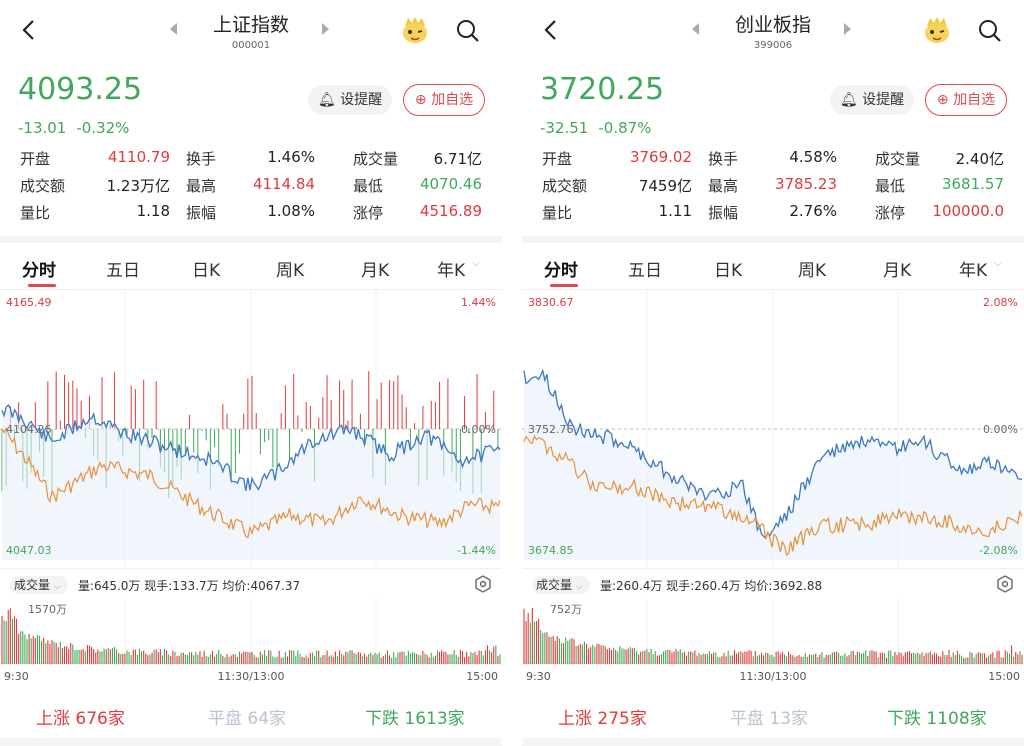 Image resolution: width=1024 pixels, height=746 pixels. What do you see at coordinates (773, 495) in the screenshot?
I see `avg-price-line` at bounding box center [773, 495].